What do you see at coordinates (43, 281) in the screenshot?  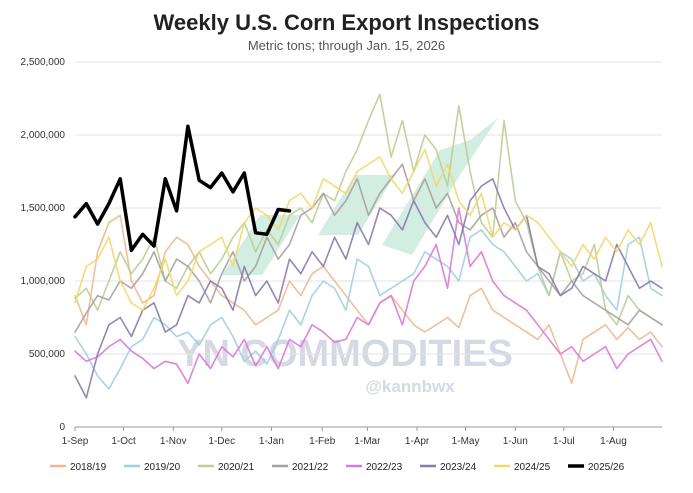 I see `y-tick-label: 1,000,000` at bounding box center [43, 281].